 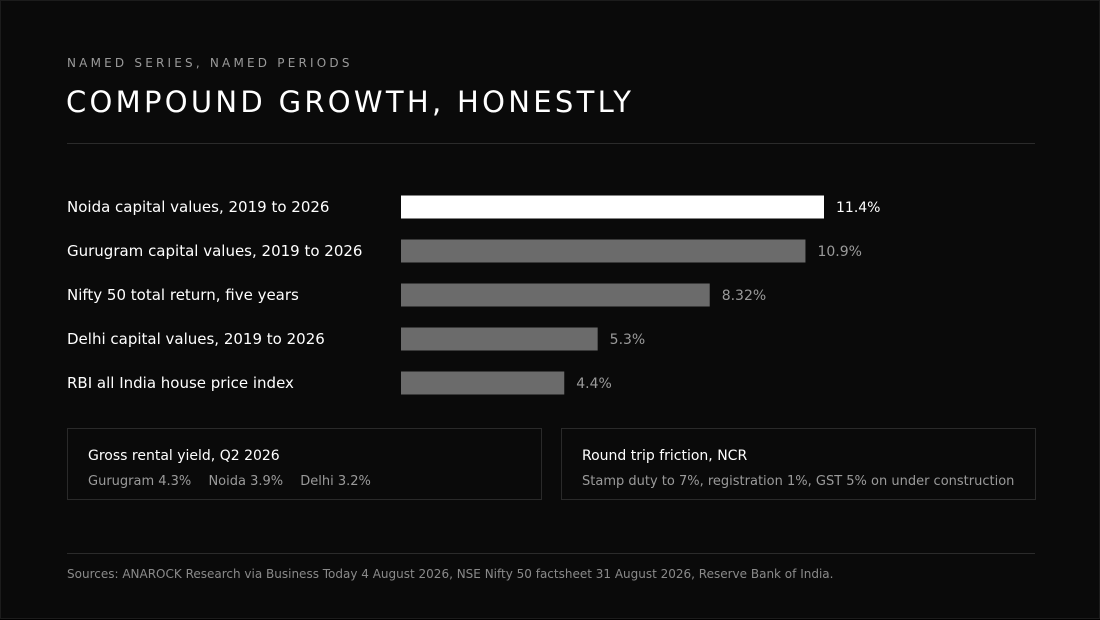 I want to click on round-trip-friction-title: Round trip friction, NCR, so click(x=665, y=456).